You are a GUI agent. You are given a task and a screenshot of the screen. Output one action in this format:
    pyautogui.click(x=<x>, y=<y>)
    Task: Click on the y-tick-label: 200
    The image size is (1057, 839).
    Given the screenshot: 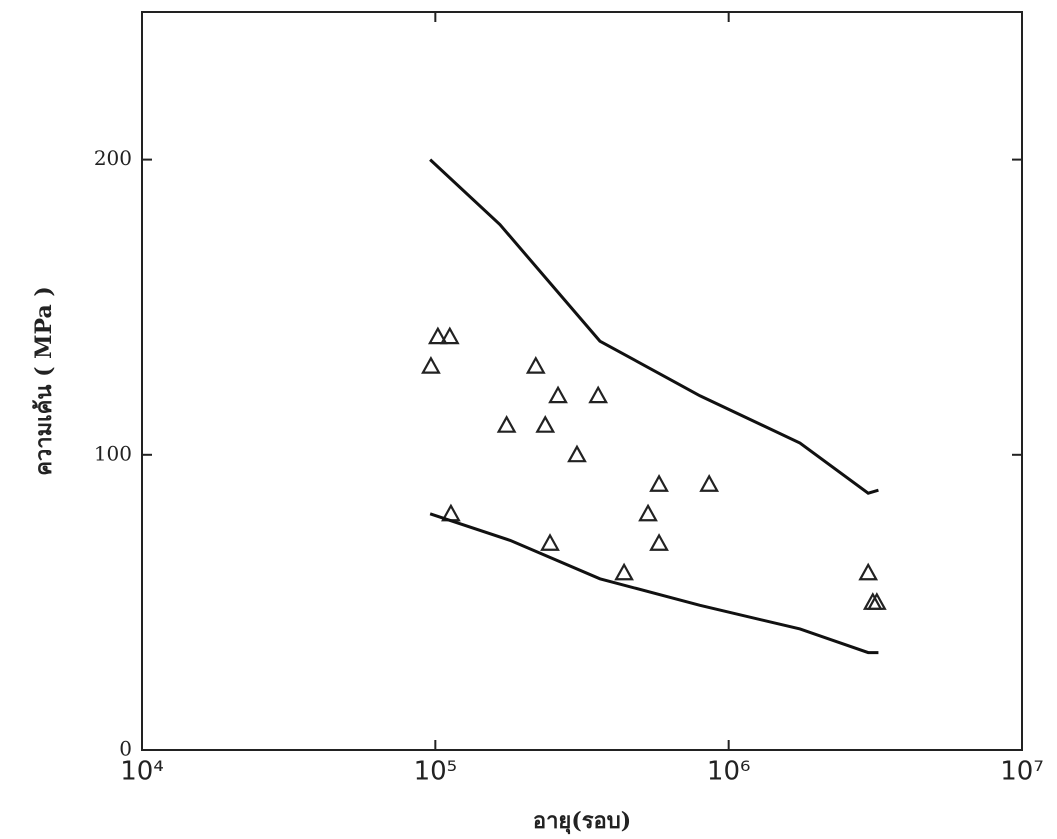 What is the action you would take?
    pyautogui.click(x=113, y=158)
    